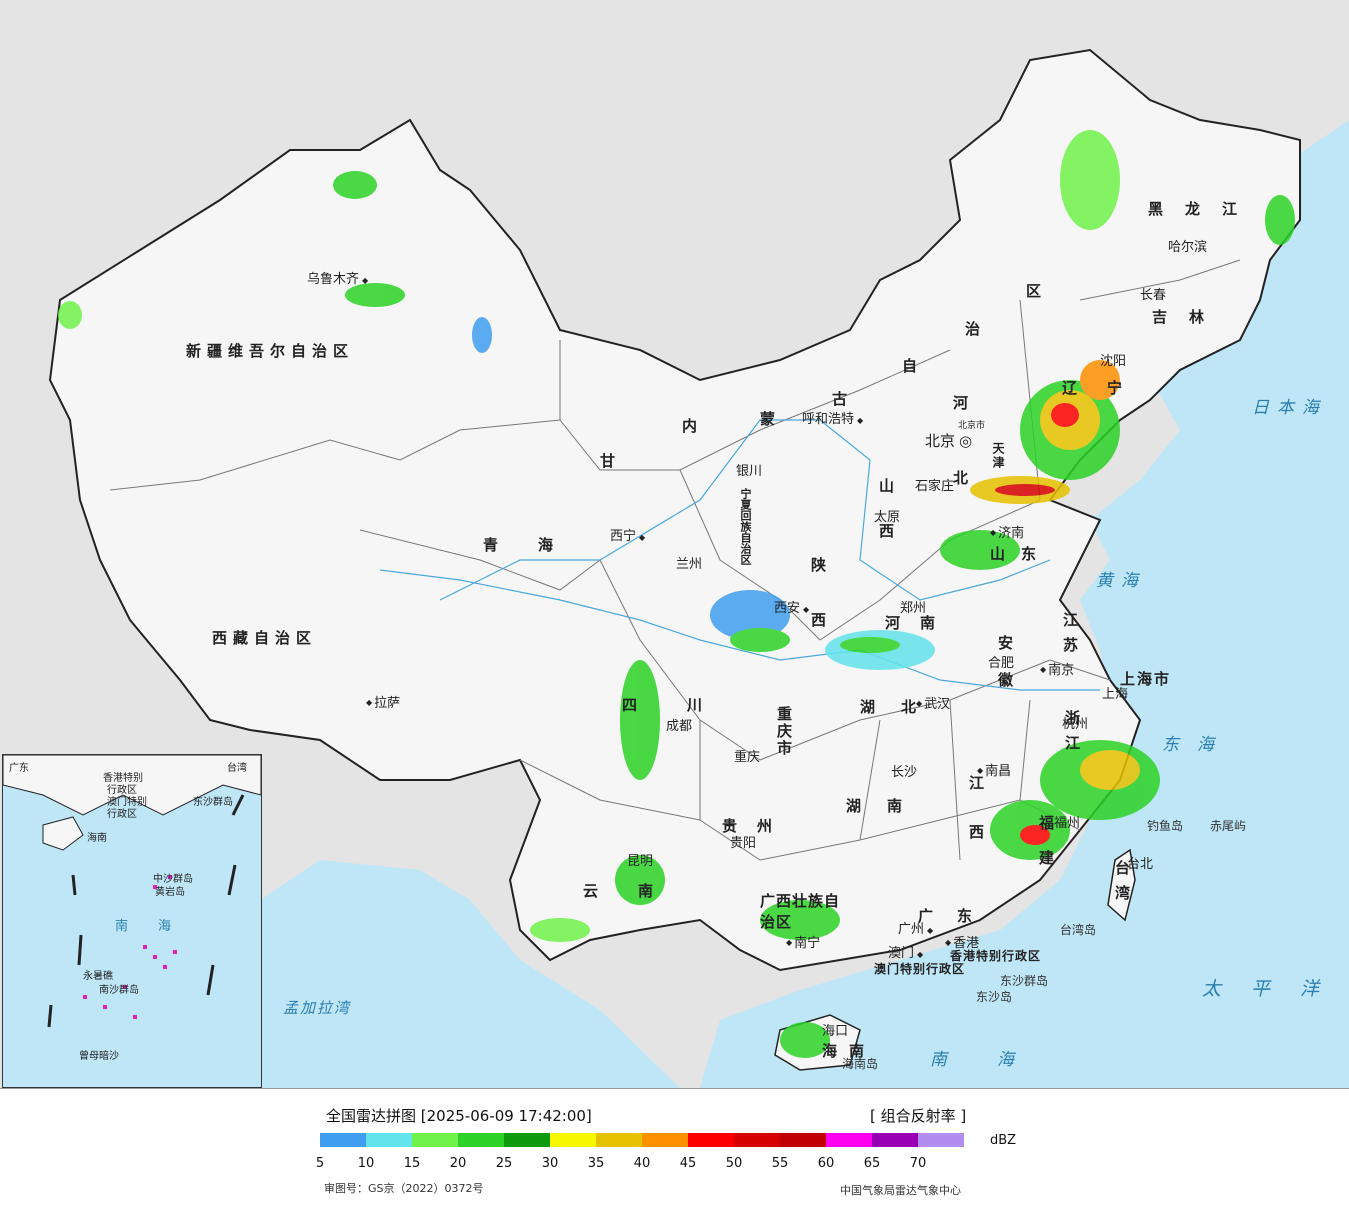 This screenshot has height=1209, width=1349. What do you see at coordinates (962, 941) in the screenshot?
I see `city-hongkong: 香港` at bounding box center [962, 941].